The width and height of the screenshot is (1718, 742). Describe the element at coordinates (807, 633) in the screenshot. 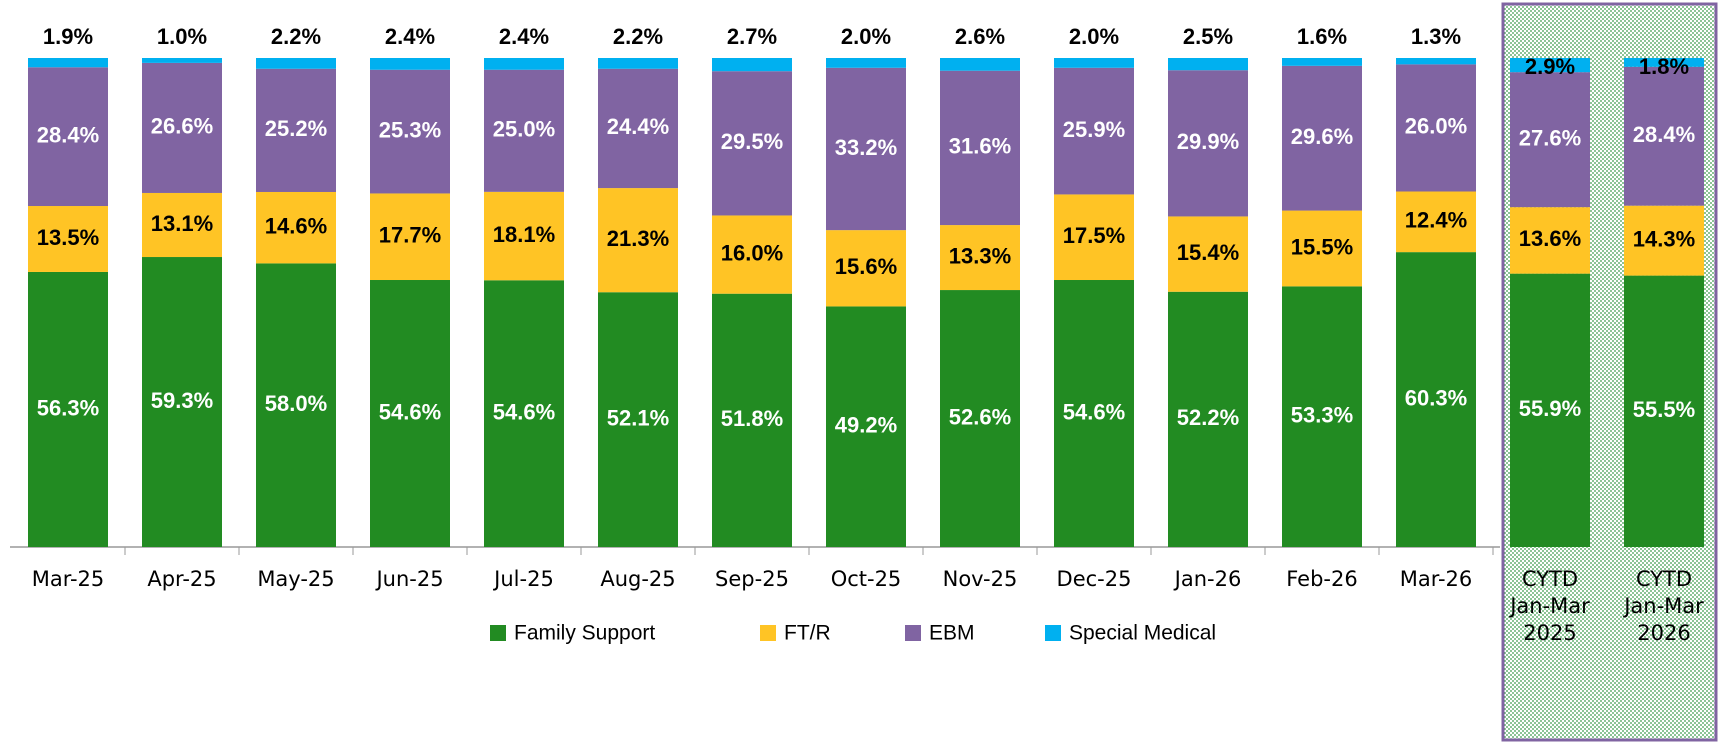

I see `legend-label: FT/R` at that location.